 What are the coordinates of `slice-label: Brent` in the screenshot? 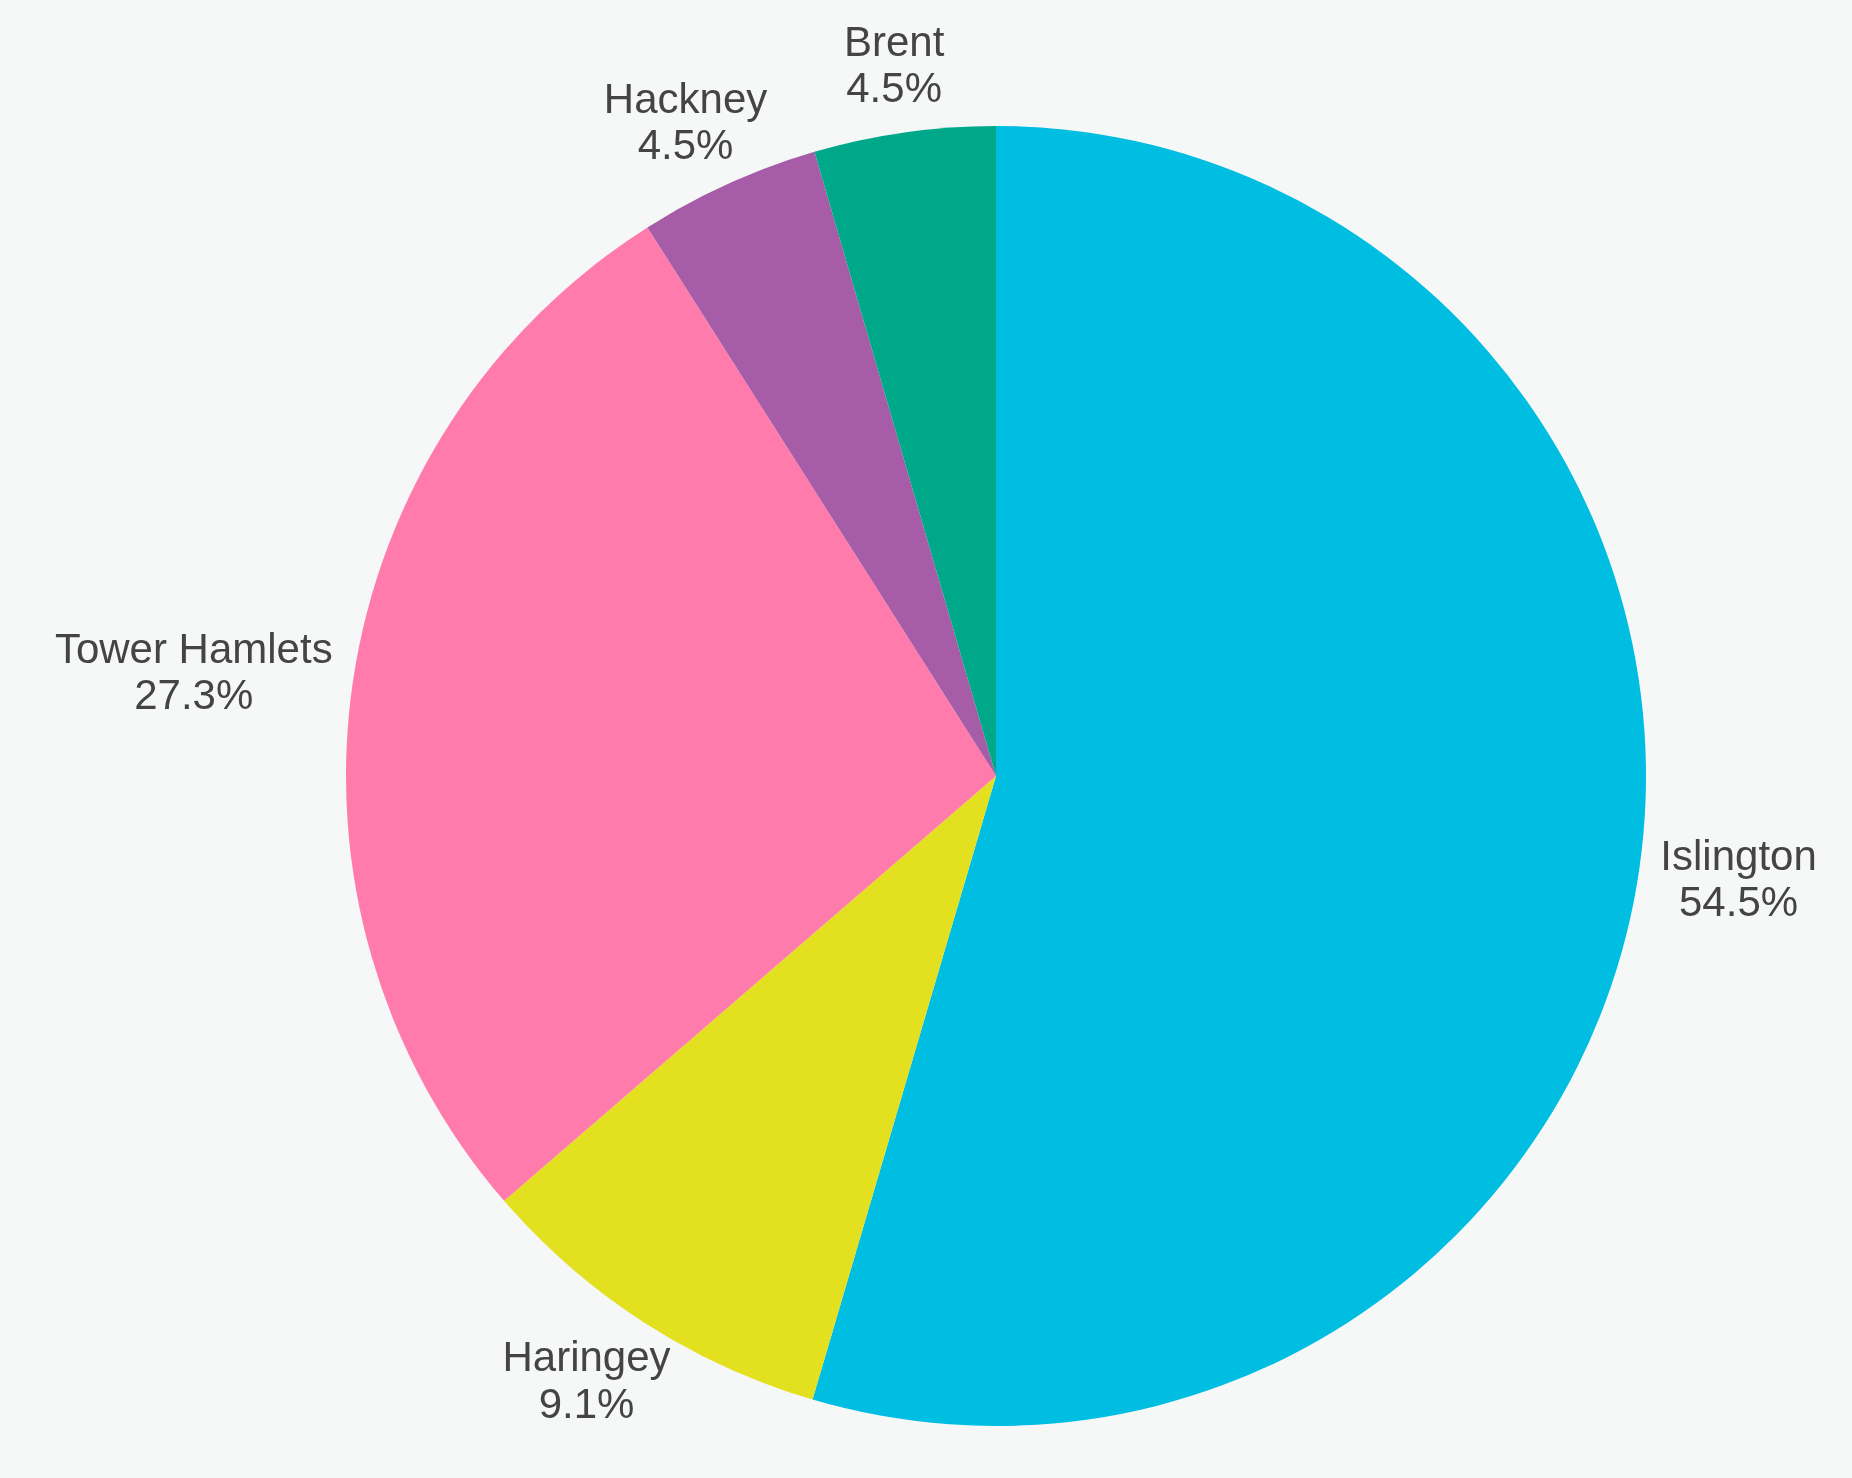 It's located at (894, 41).